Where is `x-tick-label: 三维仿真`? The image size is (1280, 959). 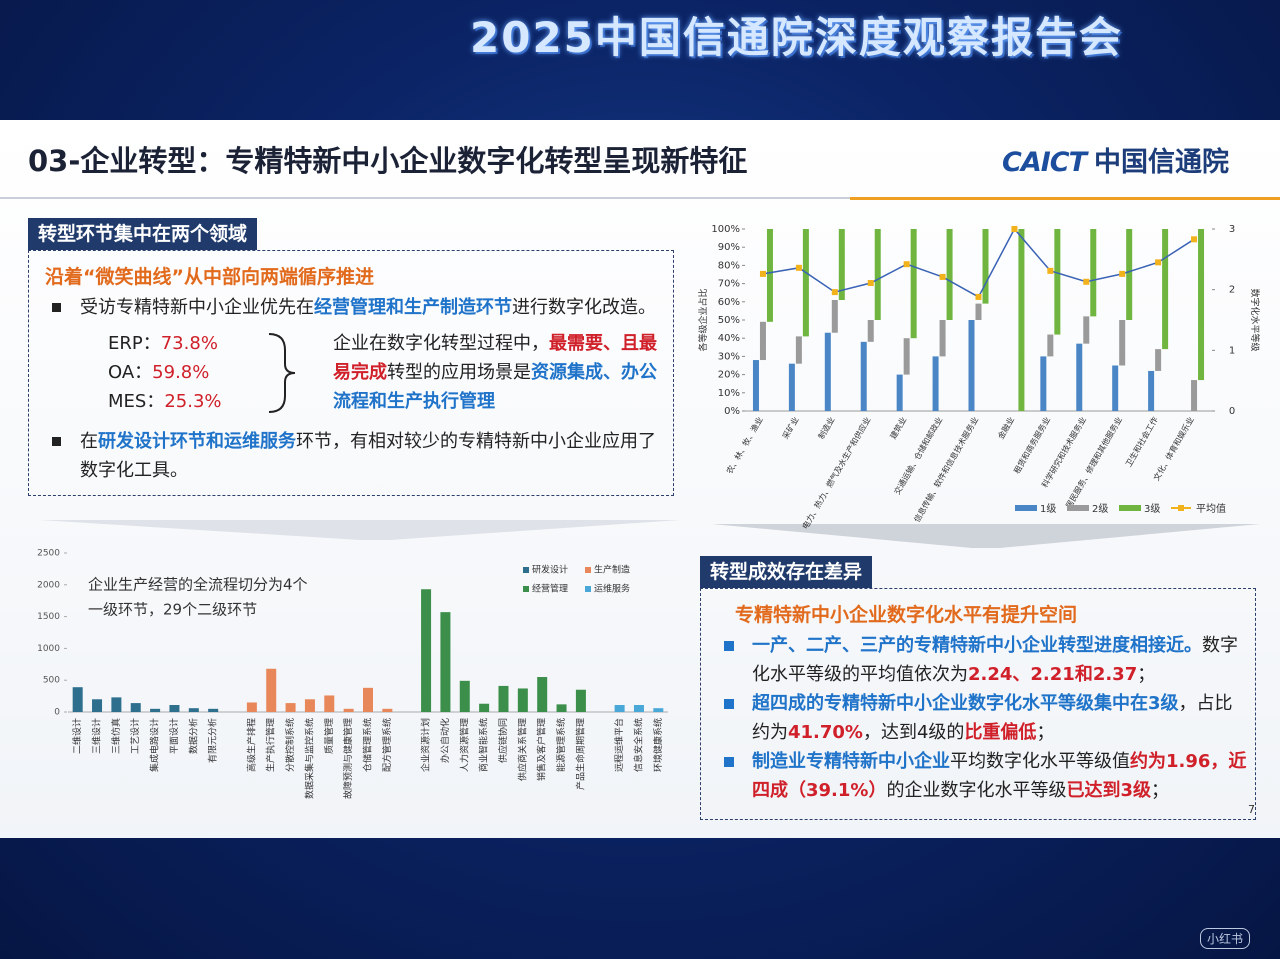
x-tick-label: 三维仿真 is located at coordinates (116, 736).